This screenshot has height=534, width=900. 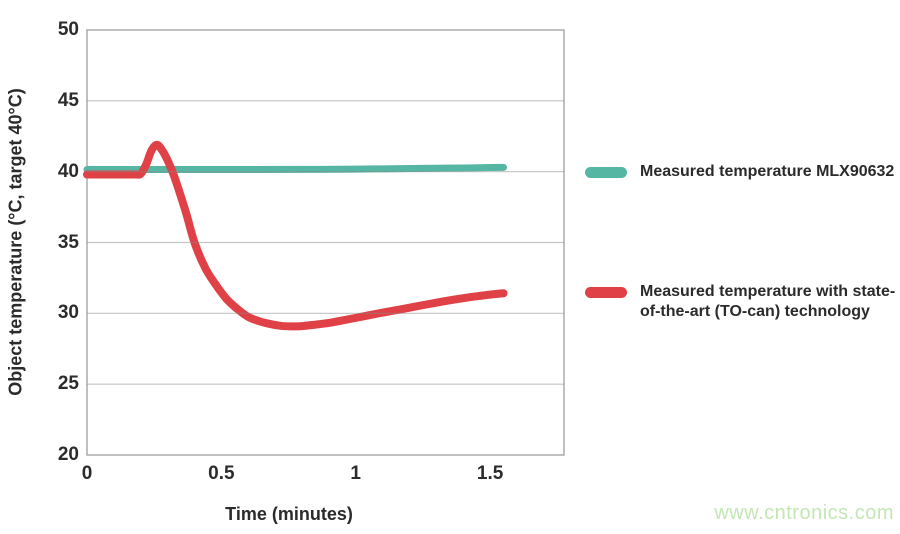 I want to click on y-tick-label: 25, so click(x=68, y=384).